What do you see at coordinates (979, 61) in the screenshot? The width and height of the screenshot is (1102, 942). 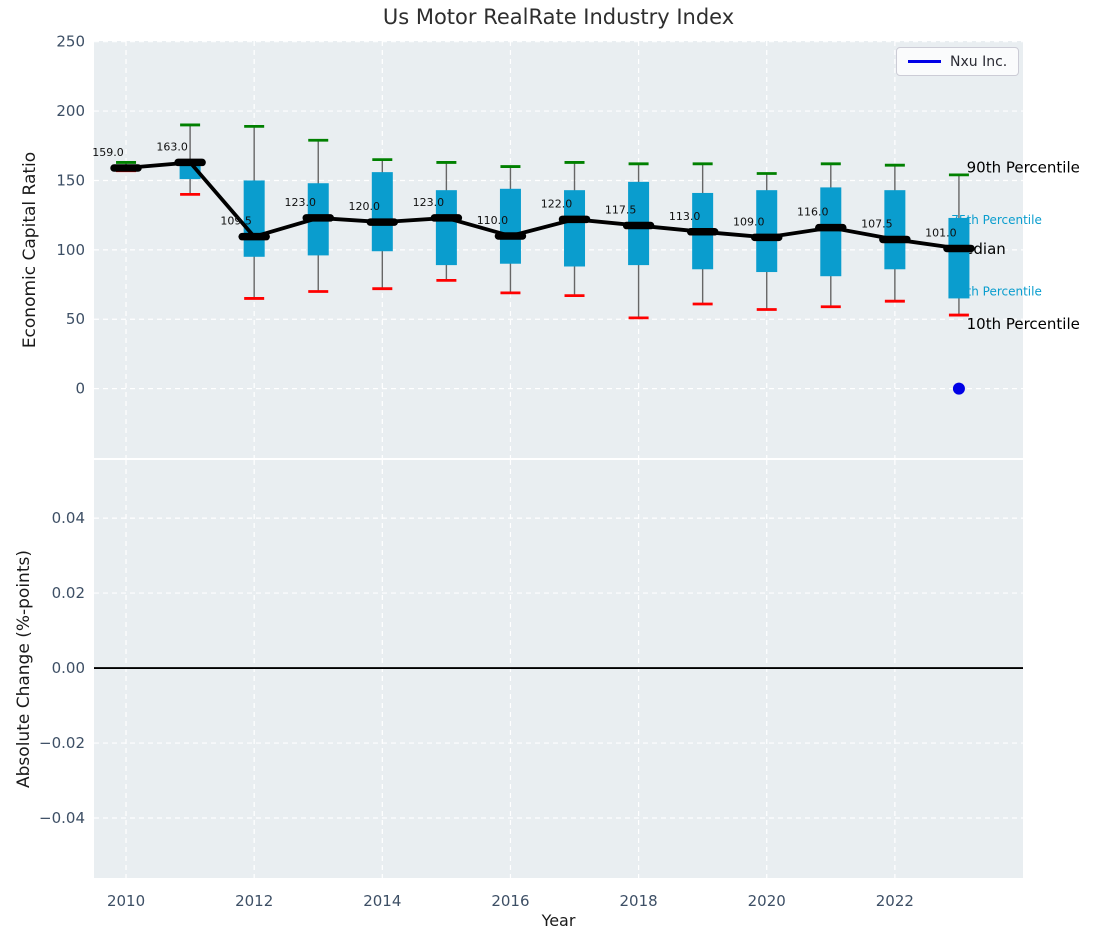 I see `legend-label: Nxu Inc.` at bounding box center [979, 61].